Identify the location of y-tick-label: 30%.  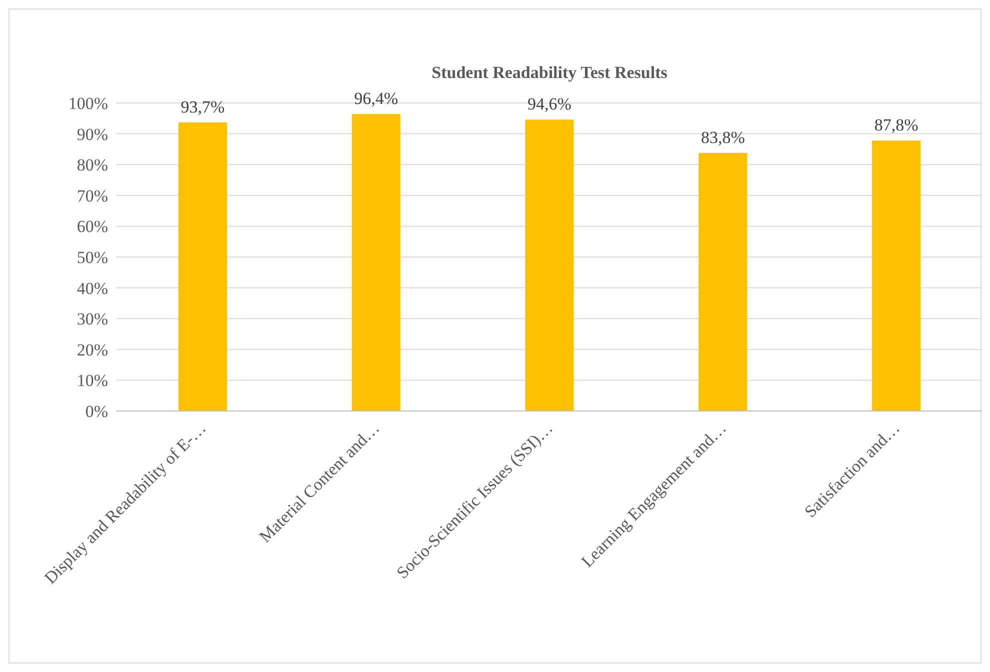
(92, 319).